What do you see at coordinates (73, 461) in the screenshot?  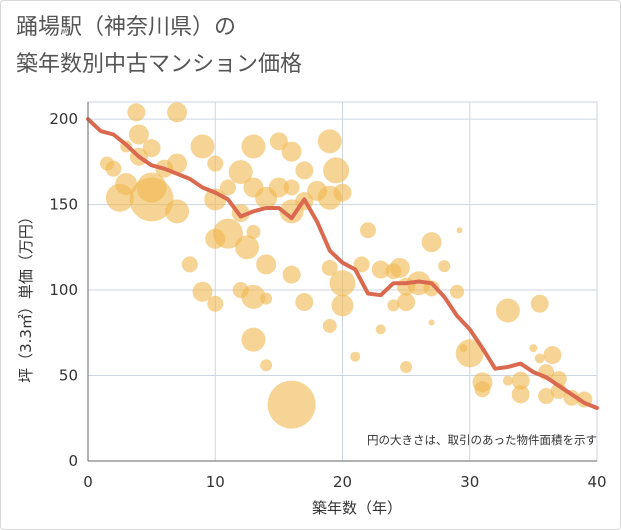 I see `y-tick-label: 0` at bounding box center [73, 461].